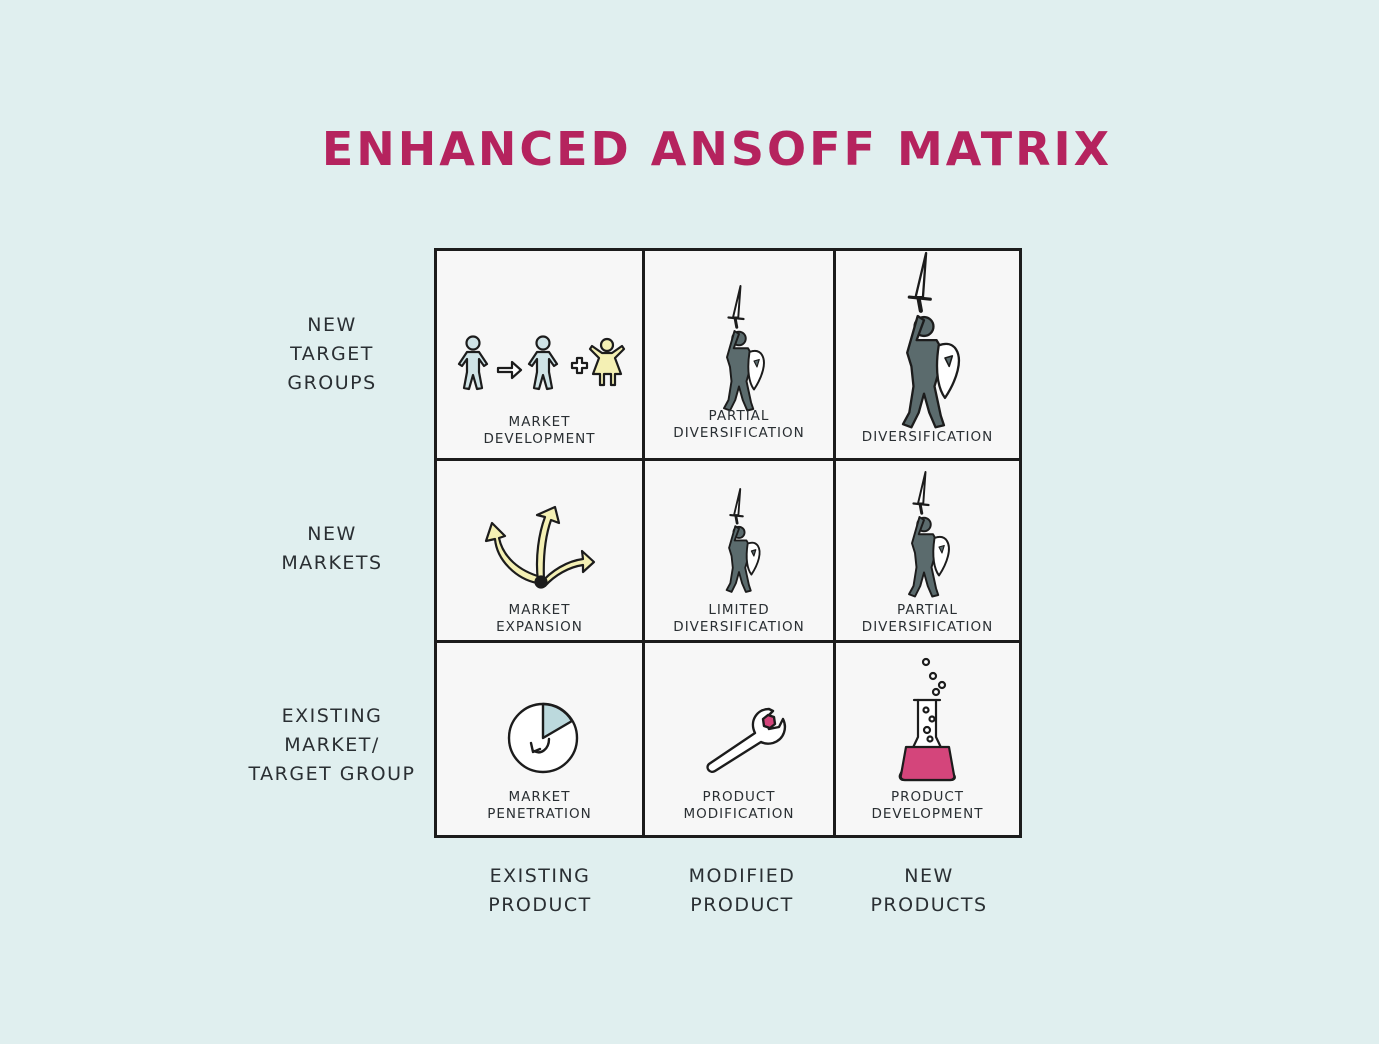 The width and height of the screenshot is (1379, 1044). I want to click on cell-caption: PRODUCT MODIFICATION, so click(739, 806).